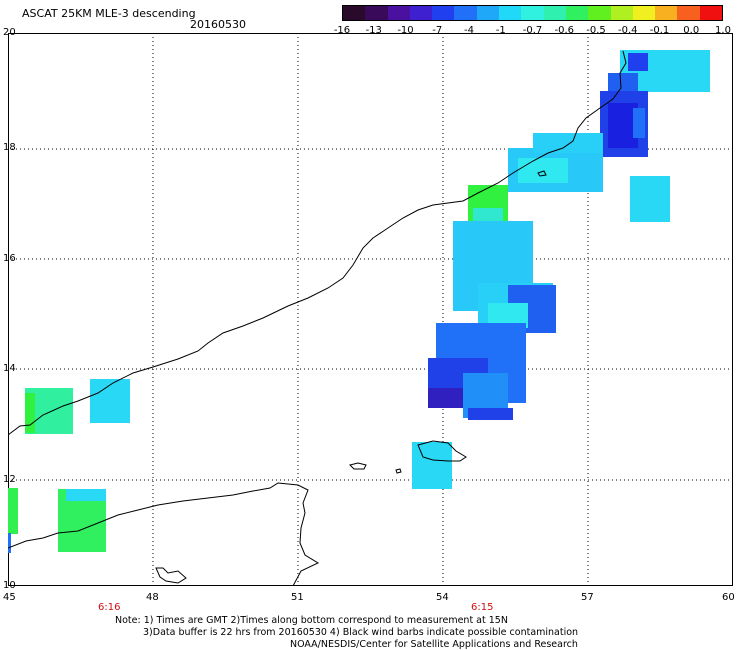 The height and width of the screenshot is (650, 740). I want to click on wind-swath-east-mid, so click(589, 177).